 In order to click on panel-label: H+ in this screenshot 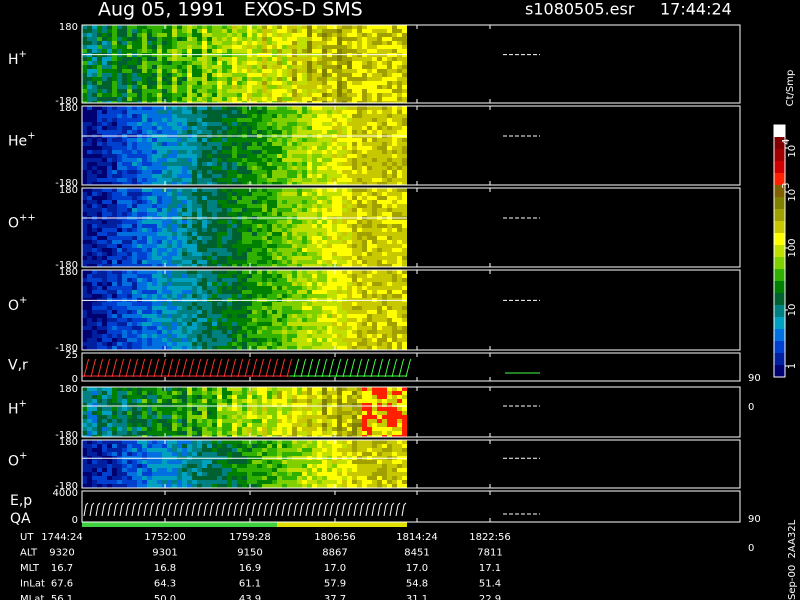, I will do `click(17, 58)`.